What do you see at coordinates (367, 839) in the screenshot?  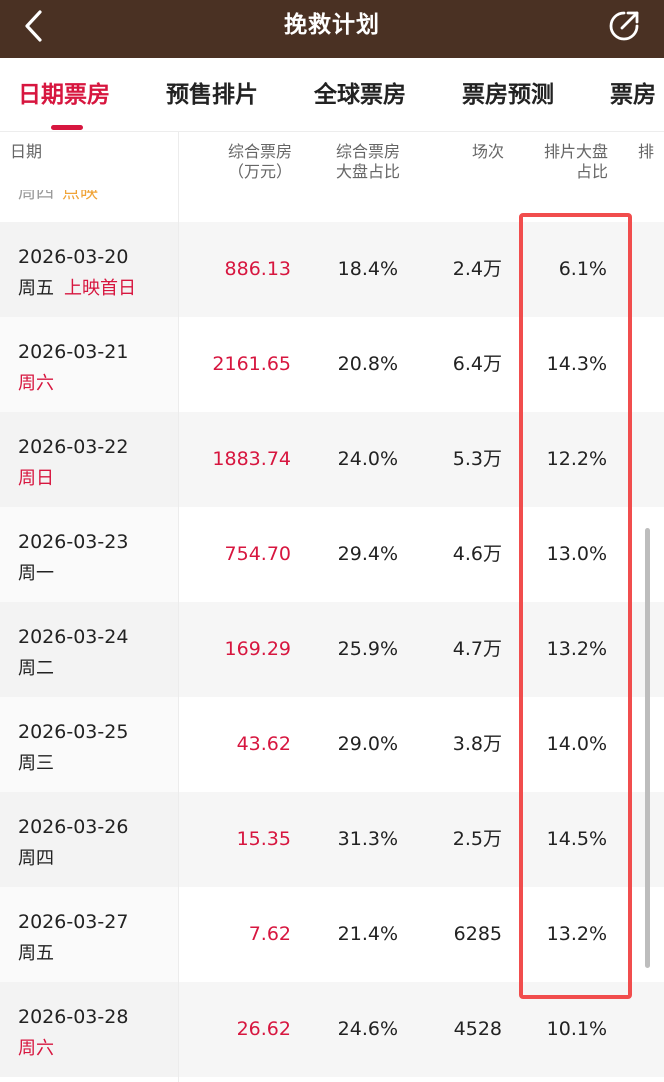 I see `row-market-share: 31.3%` at bounding box center [367, 839].